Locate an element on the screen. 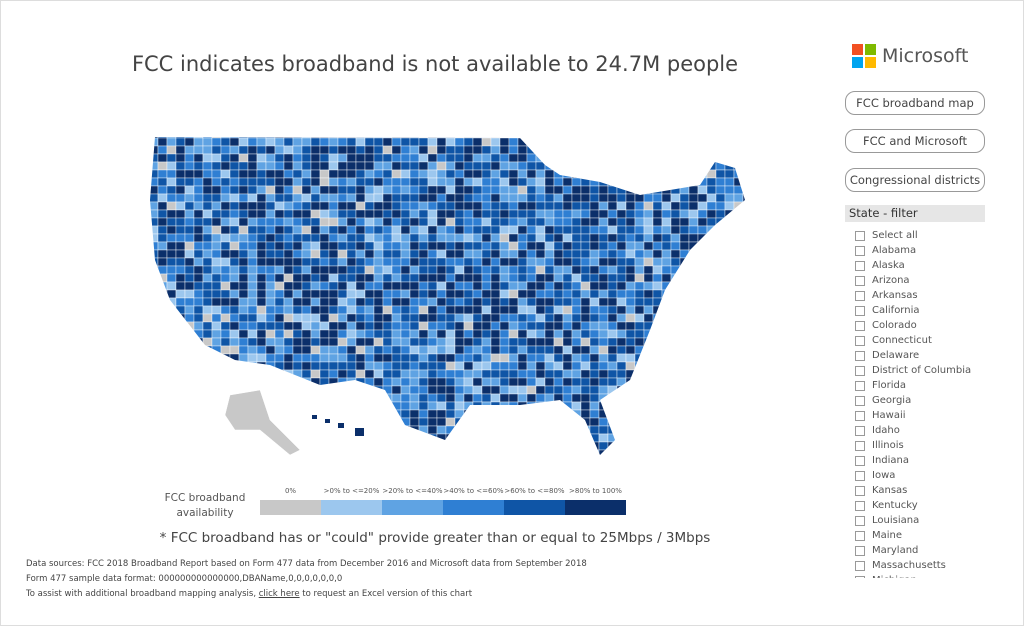 Image resolution: width=1024 pixels, height=626 pixels. filter-item: Iowa is located at coordinates (925, 475).